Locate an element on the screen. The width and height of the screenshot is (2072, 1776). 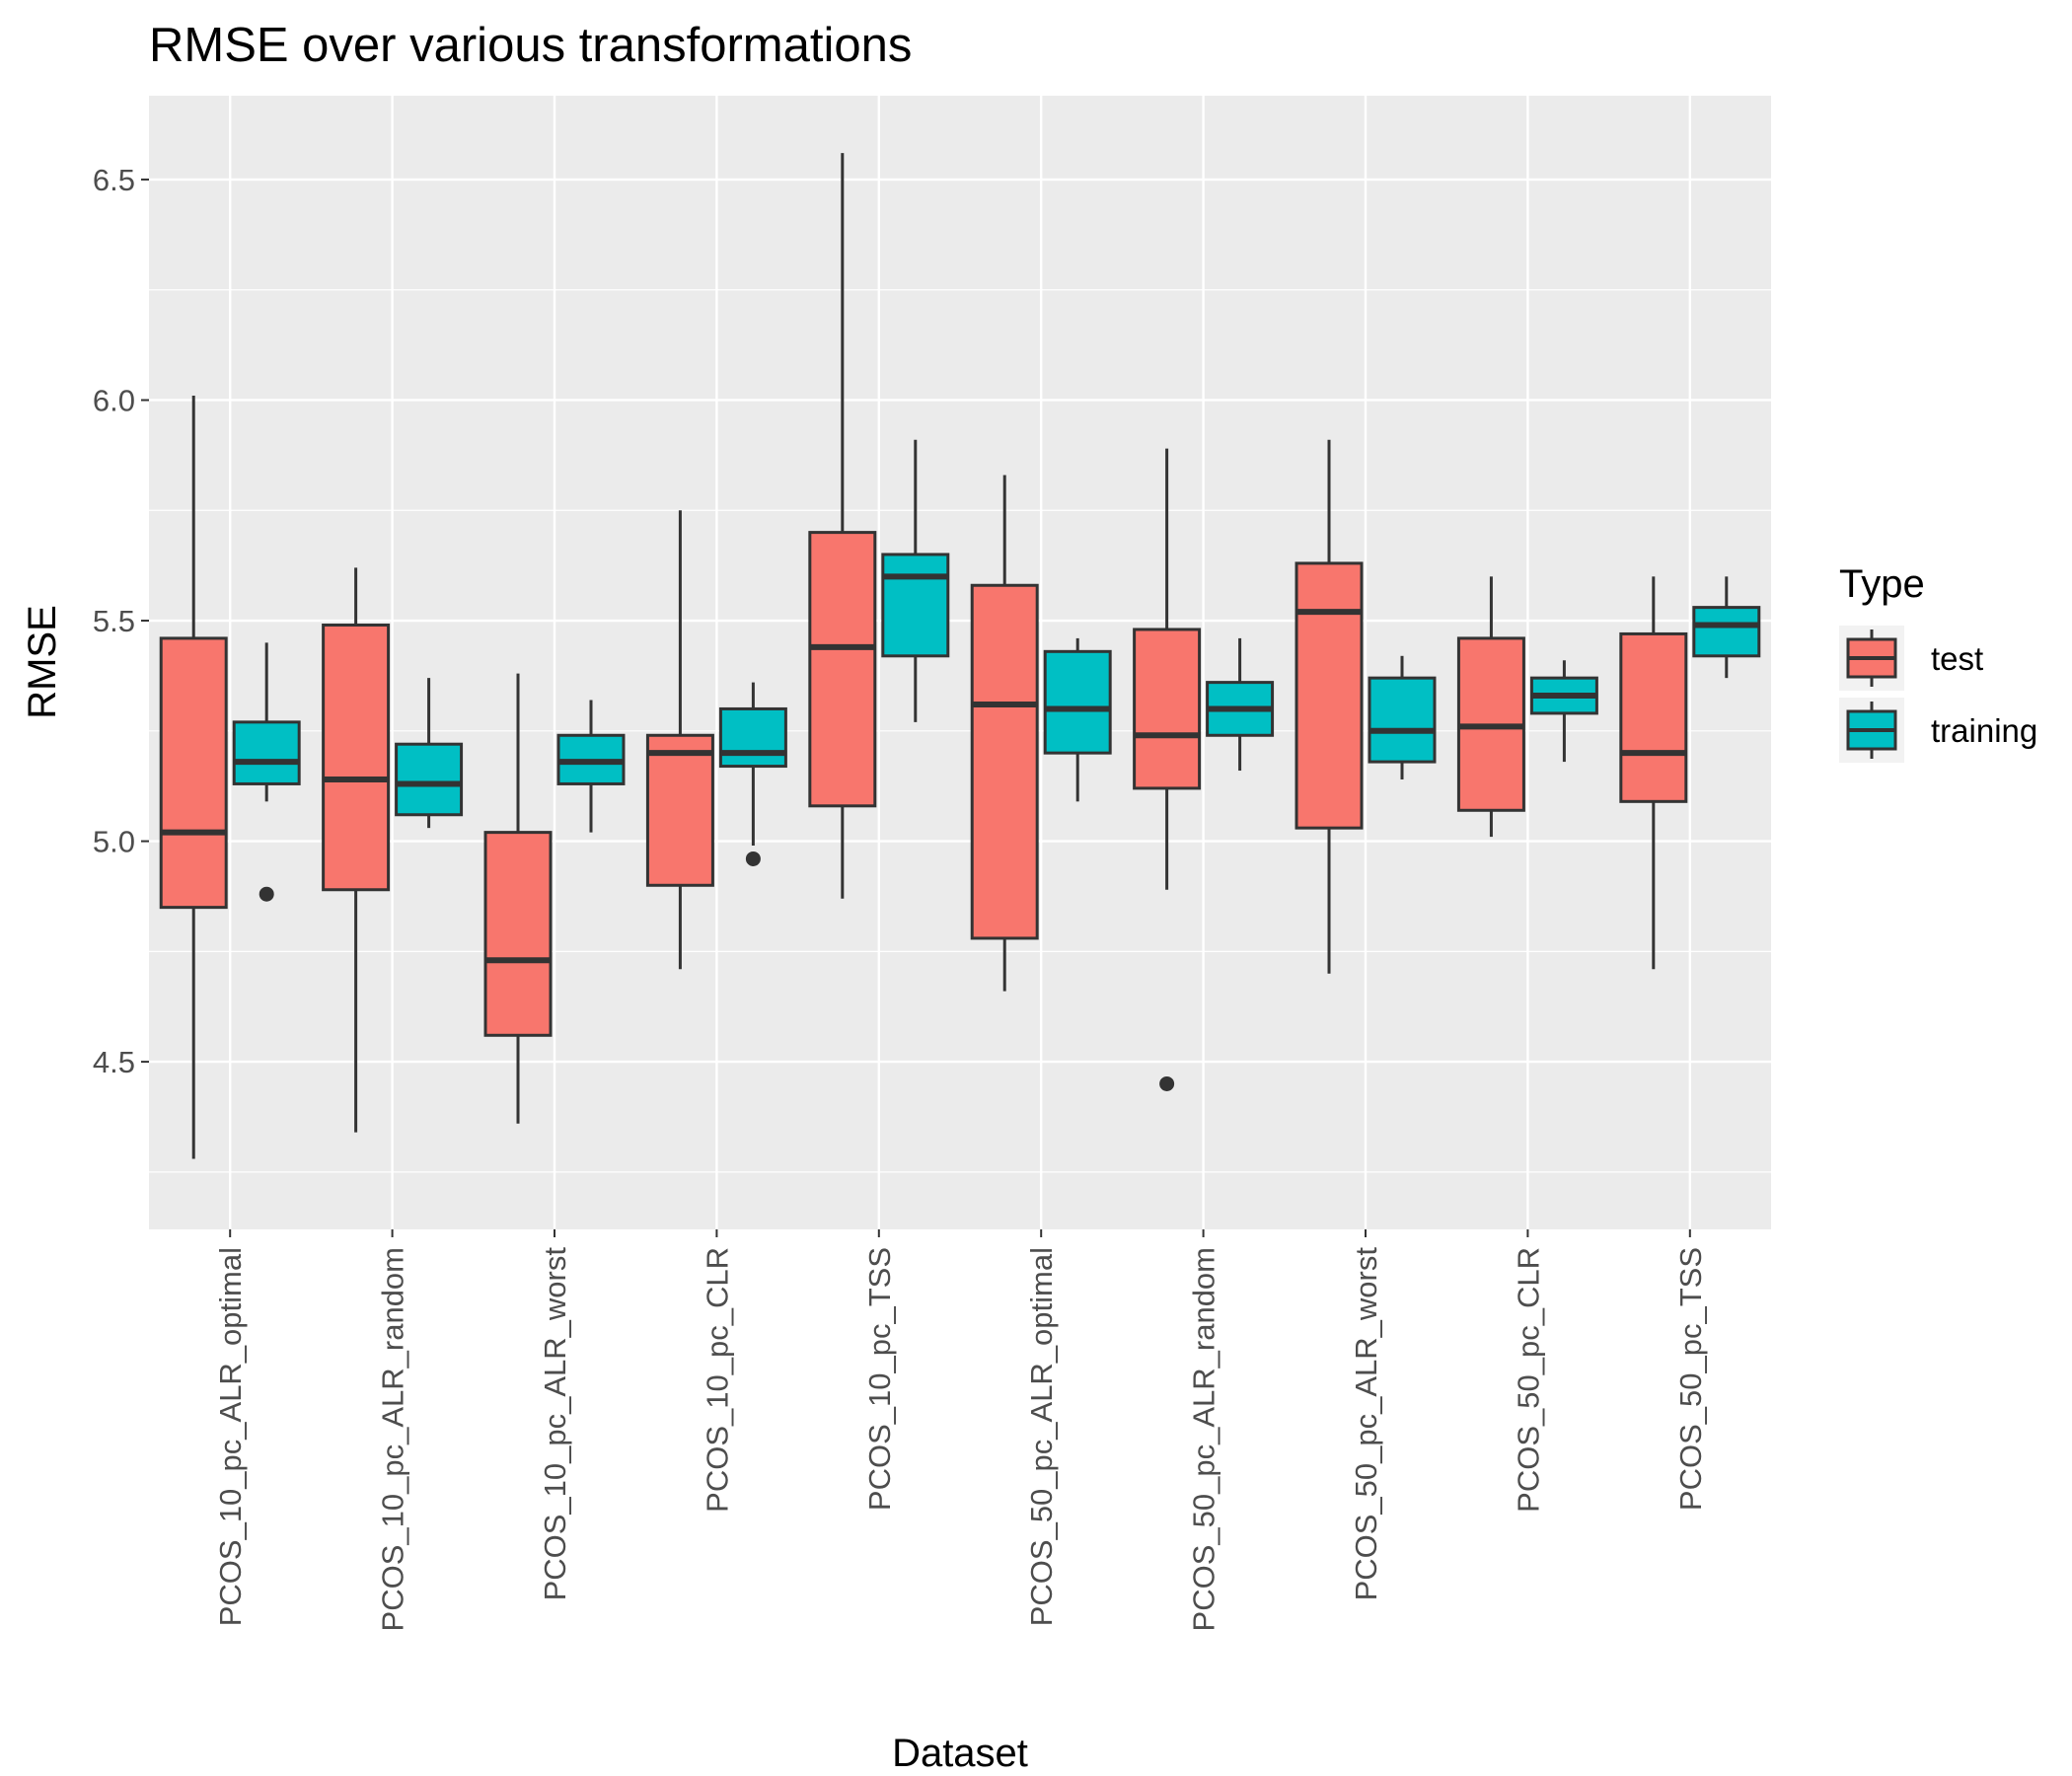
x-tick-label: PCOS_10_pc_ALR_optimal is located at coordinates (230, 1437).